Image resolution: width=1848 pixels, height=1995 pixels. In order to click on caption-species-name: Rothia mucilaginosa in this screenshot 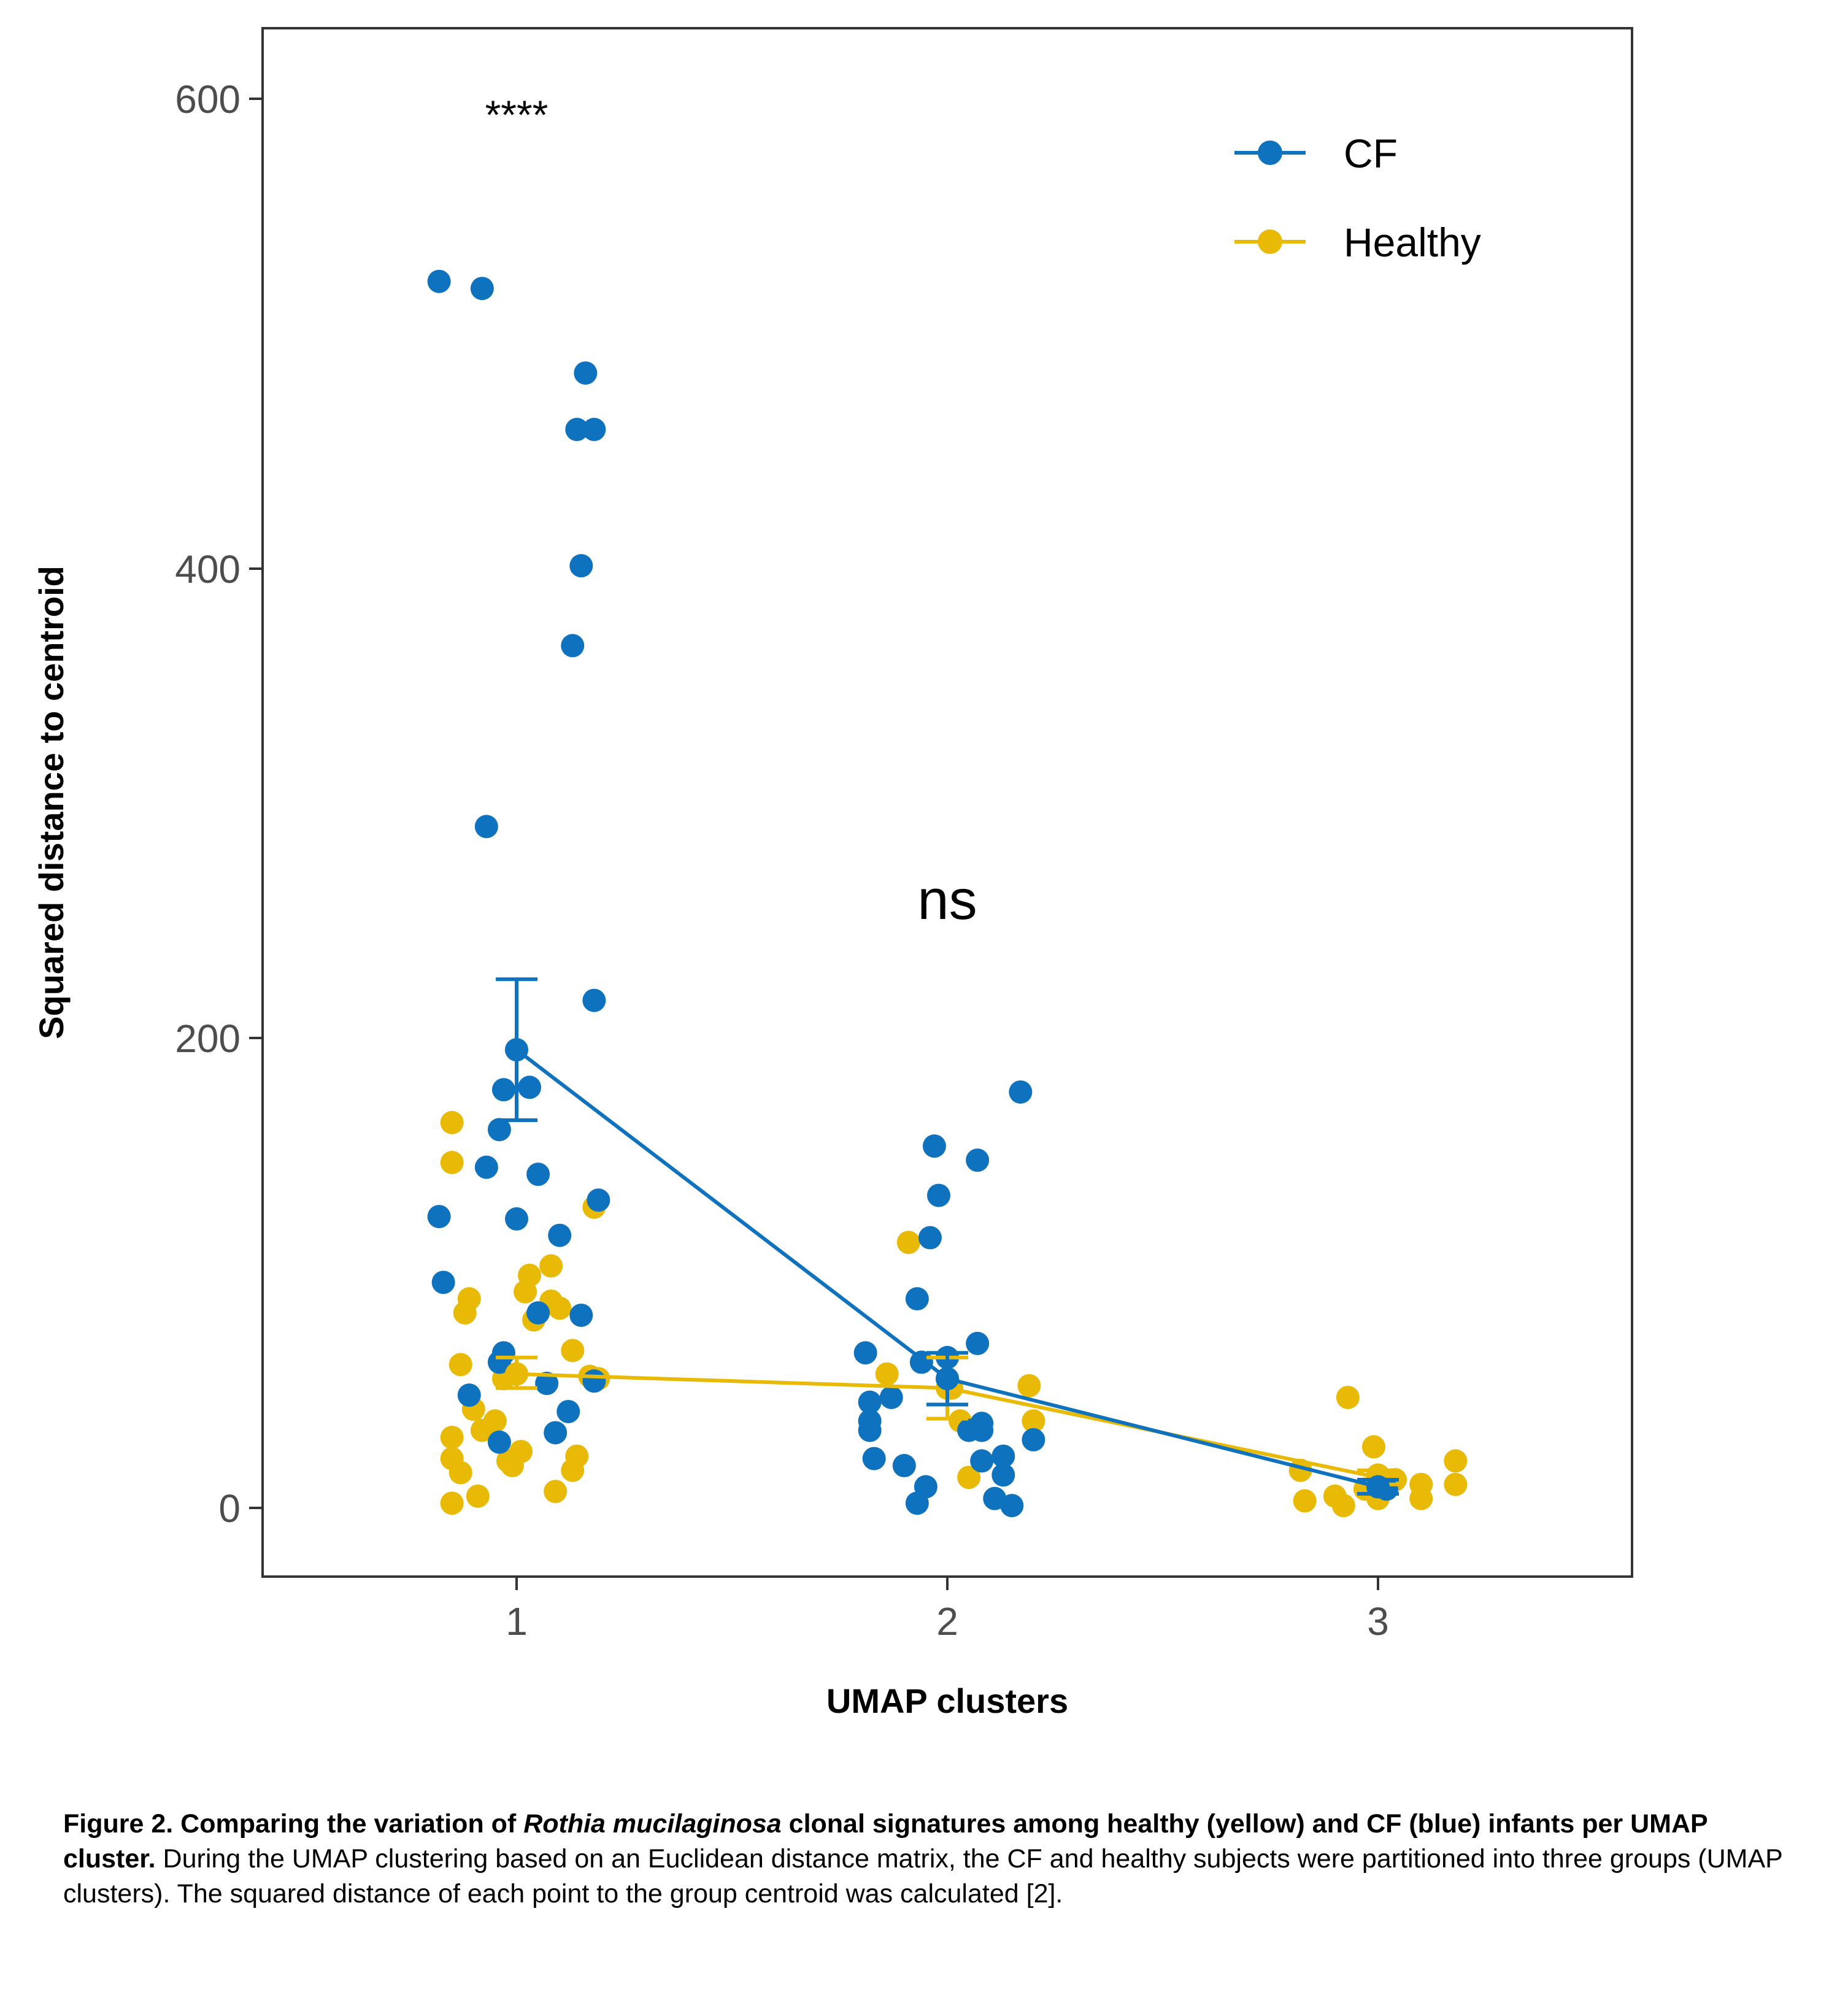, I will do `click(652, 1824)`.